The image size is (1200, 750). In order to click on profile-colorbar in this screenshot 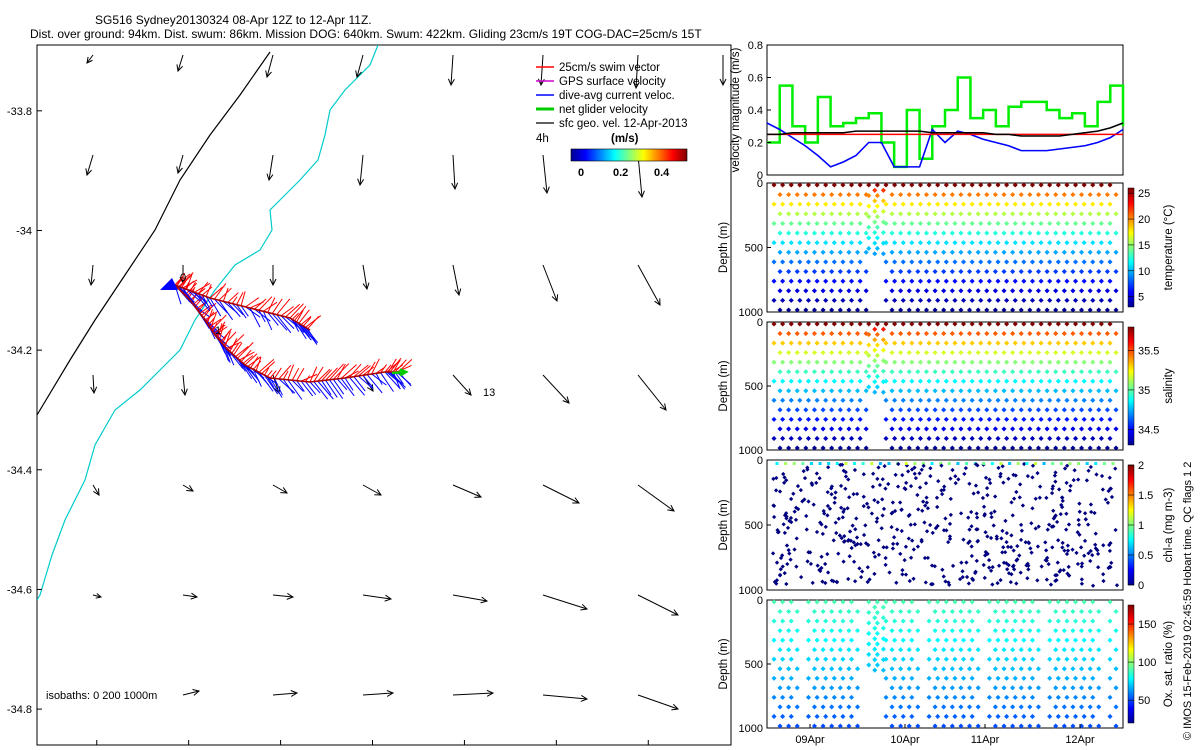, I will do `click(1131, 664)`.